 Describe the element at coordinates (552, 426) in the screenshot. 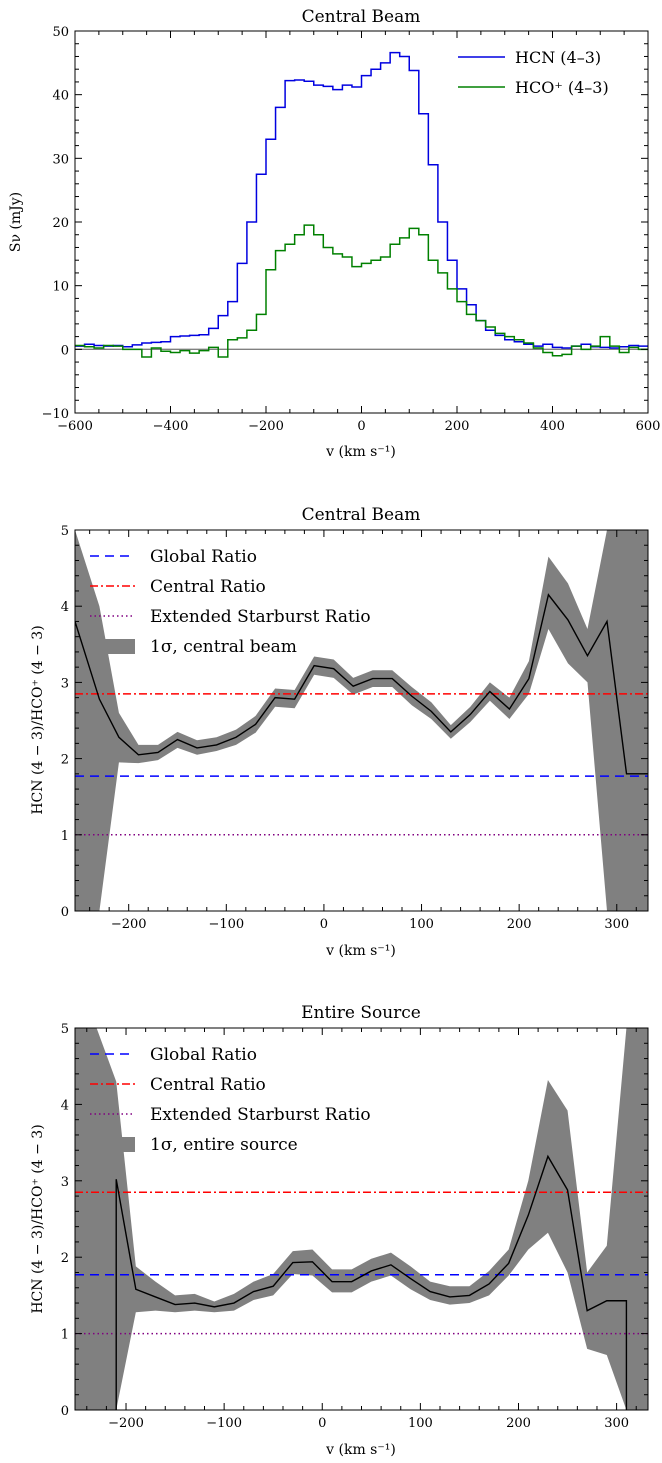

I see `x-tick-label: 400` at that location.